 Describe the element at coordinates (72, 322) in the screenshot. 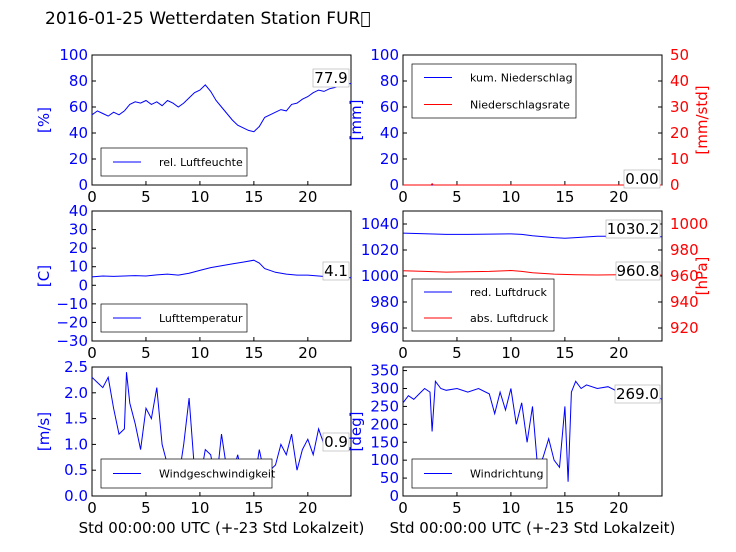

I see `ytick-label-temperature: −20` at that location.